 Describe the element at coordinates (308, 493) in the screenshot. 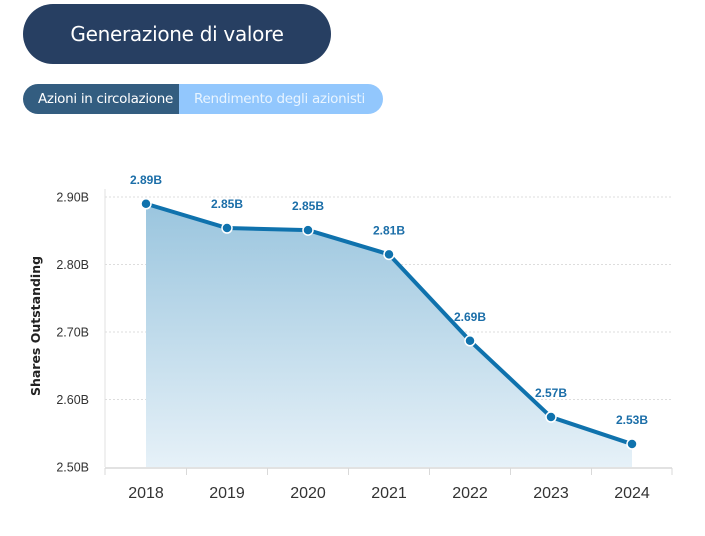

I see `x-tick-label: 2020` at that location.